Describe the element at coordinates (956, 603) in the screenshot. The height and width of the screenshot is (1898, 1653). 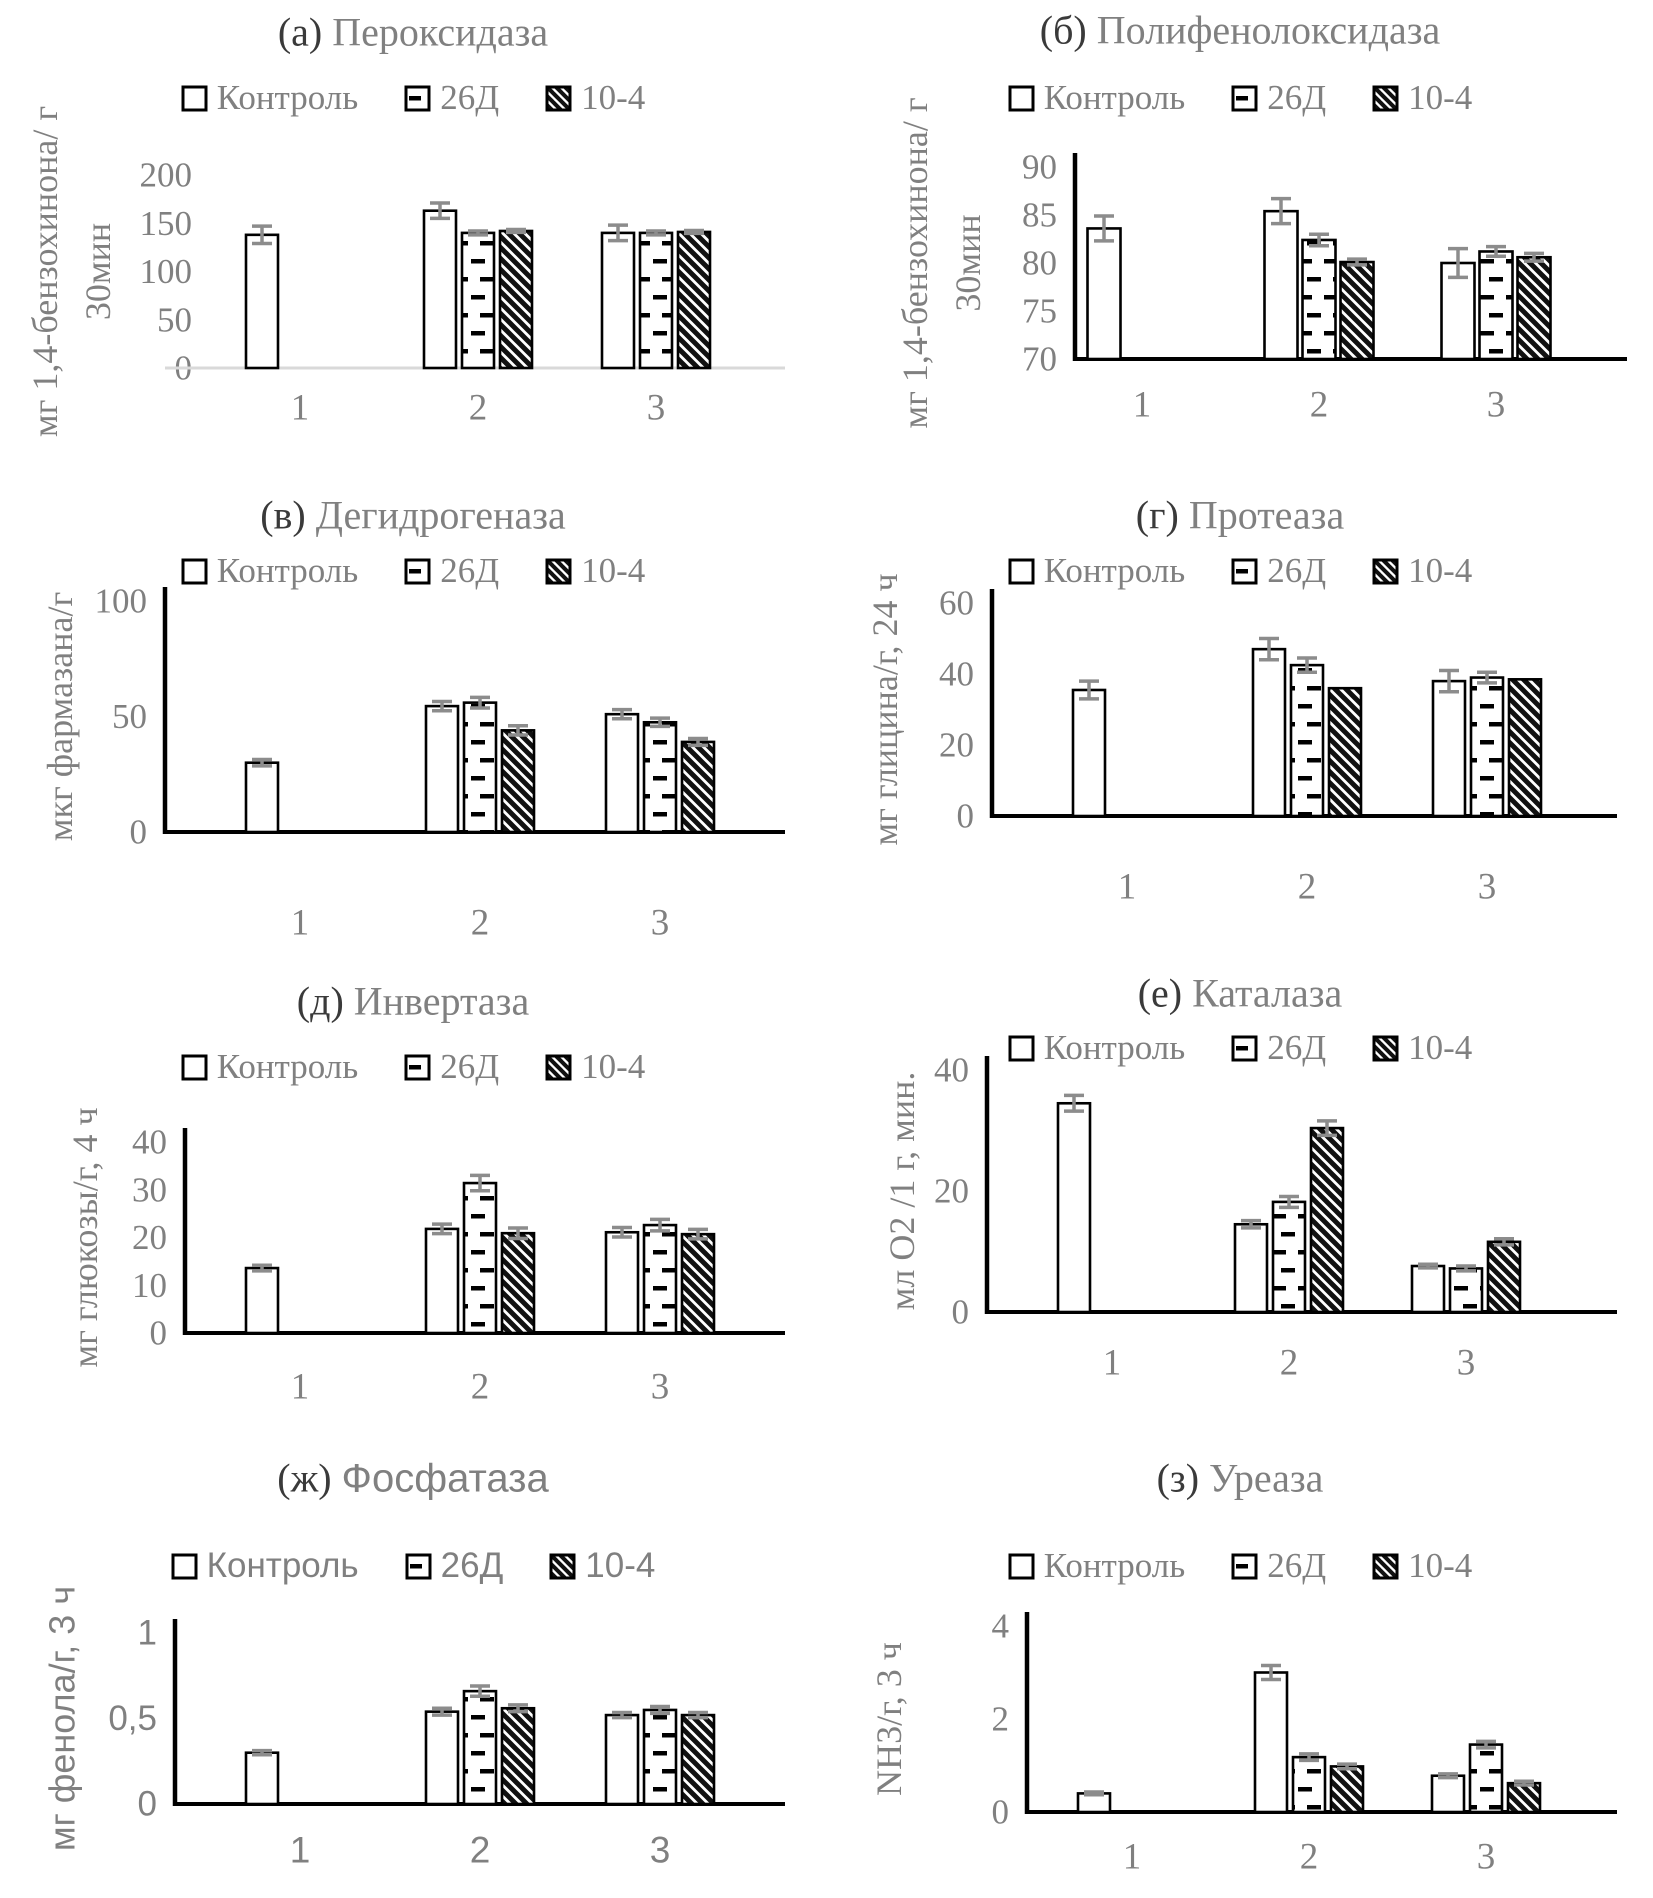
I see `y-tick-label: 60` at that location.